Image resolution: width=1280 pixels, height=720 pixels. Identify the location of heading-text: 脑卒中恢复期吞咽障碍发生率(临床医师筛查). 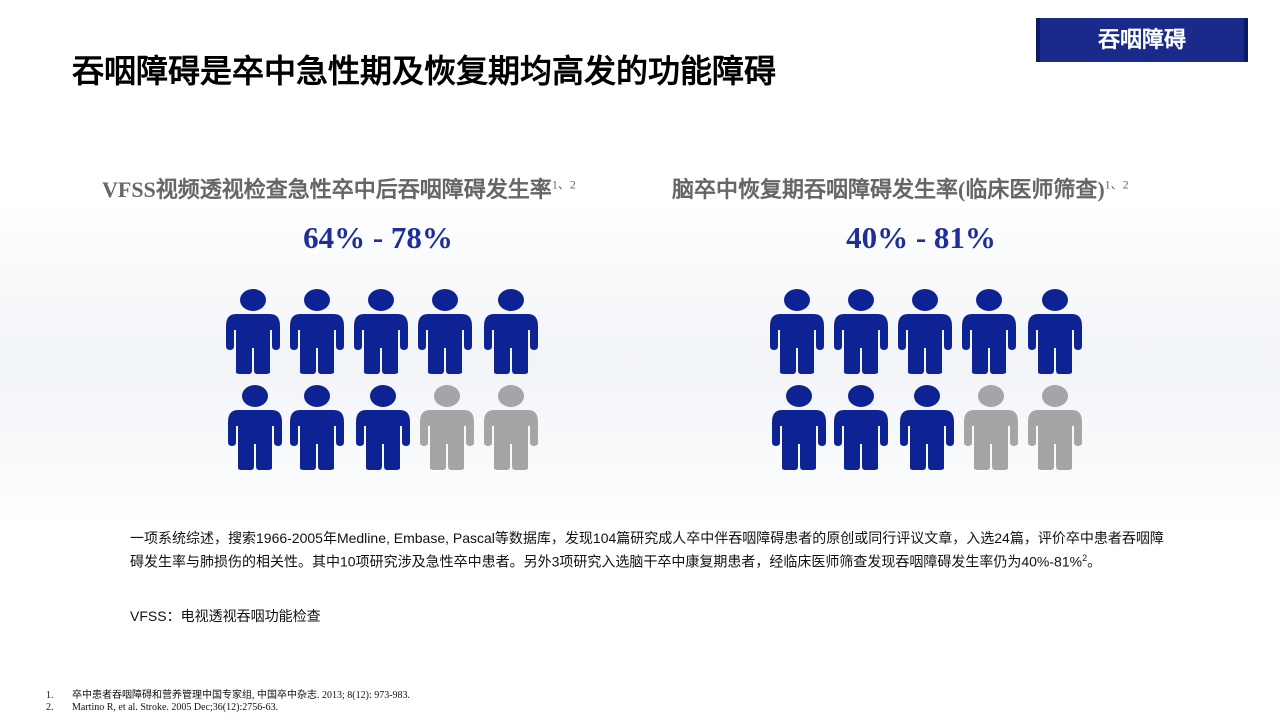
(888, 189).